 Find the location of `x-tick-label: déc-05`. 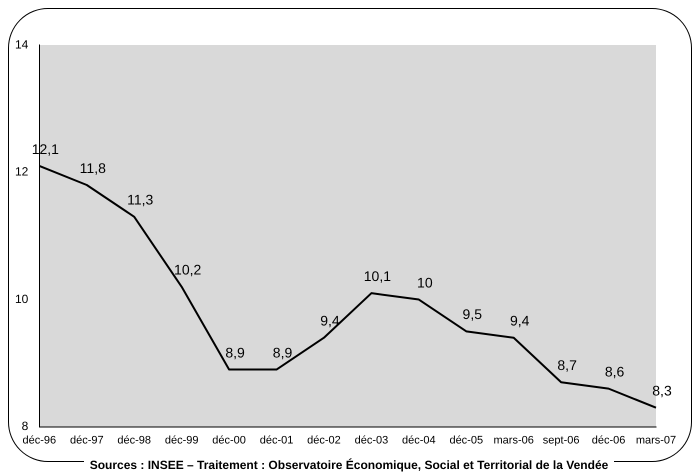

x-tick-label: déc-05 is located at coordinates (466, 440).